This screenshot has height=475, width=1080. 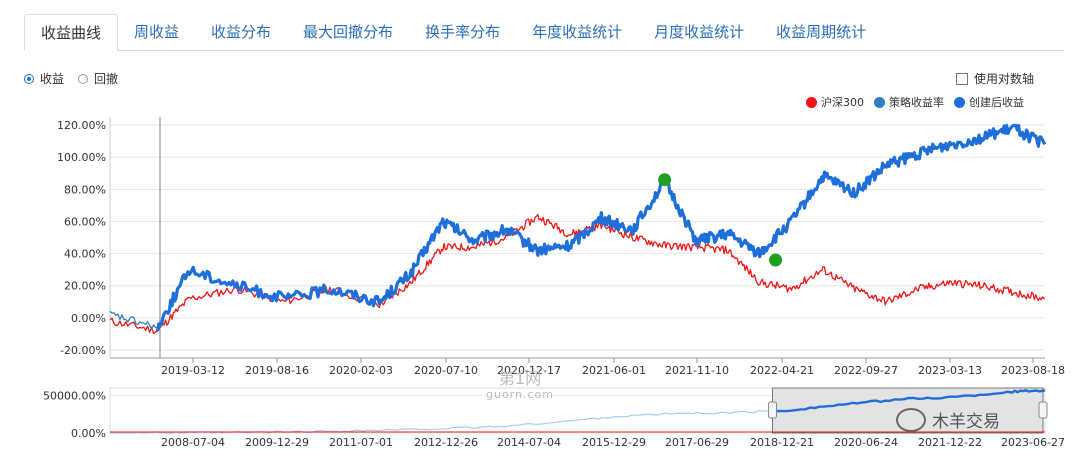 I want to click on mode-selector: 收益 回撤, so click(x=78, y=78).